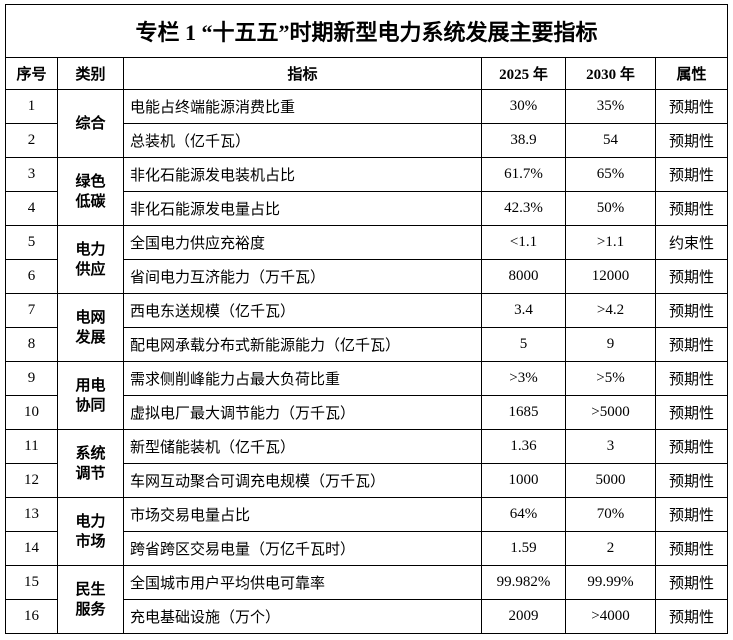 The image size is (733, 640). I want to click on indicator: 省间电力互济能力（万千瓦）, so click(302, 276).